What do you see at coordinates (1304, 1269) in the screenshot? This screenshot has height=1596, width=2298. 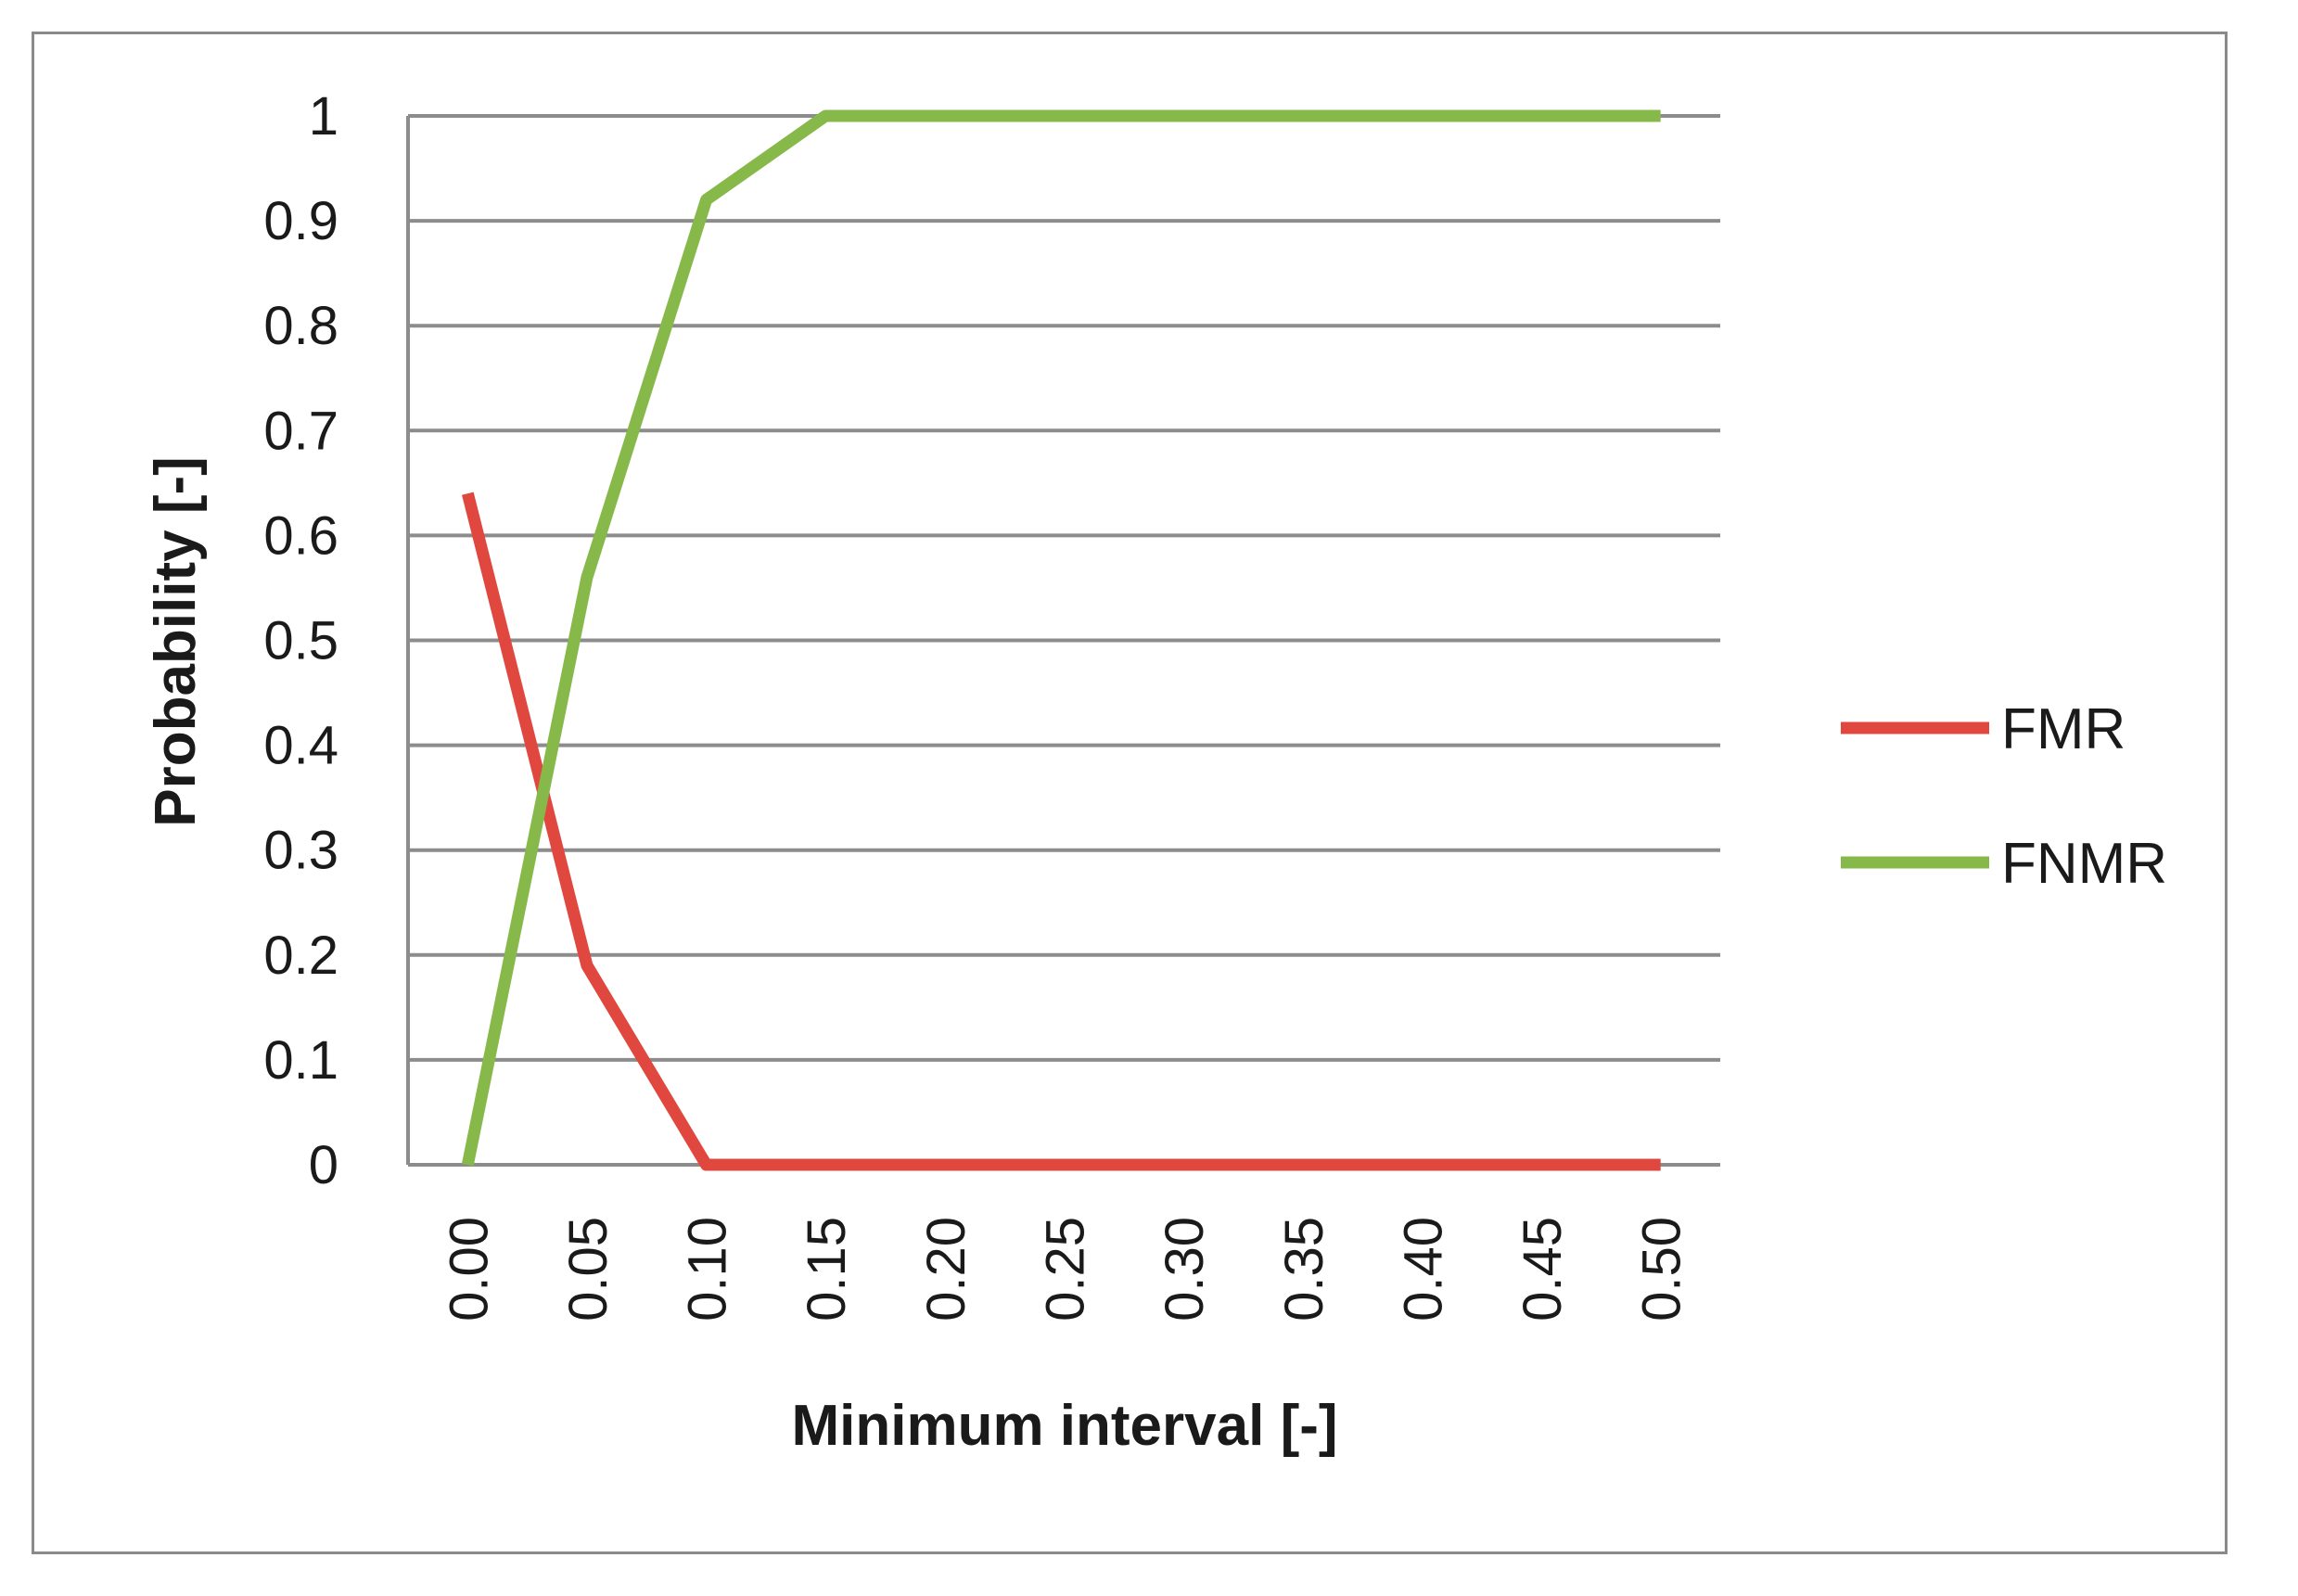 I see `x-tick-label: 0.35` at bounding box center [1304, 1269].